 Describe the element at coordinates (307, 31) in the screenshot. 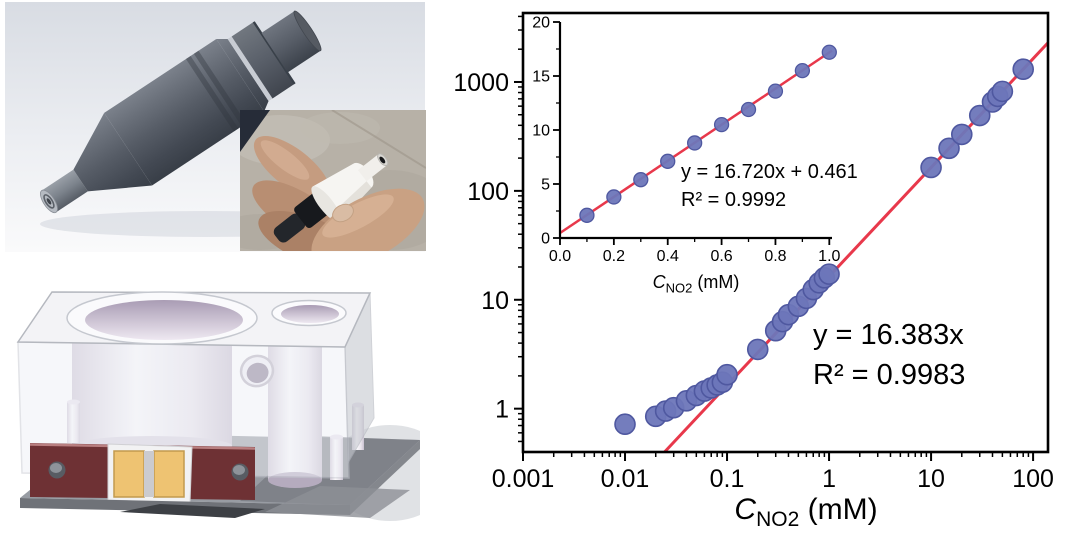

I see `tail-end-cap` at that location.